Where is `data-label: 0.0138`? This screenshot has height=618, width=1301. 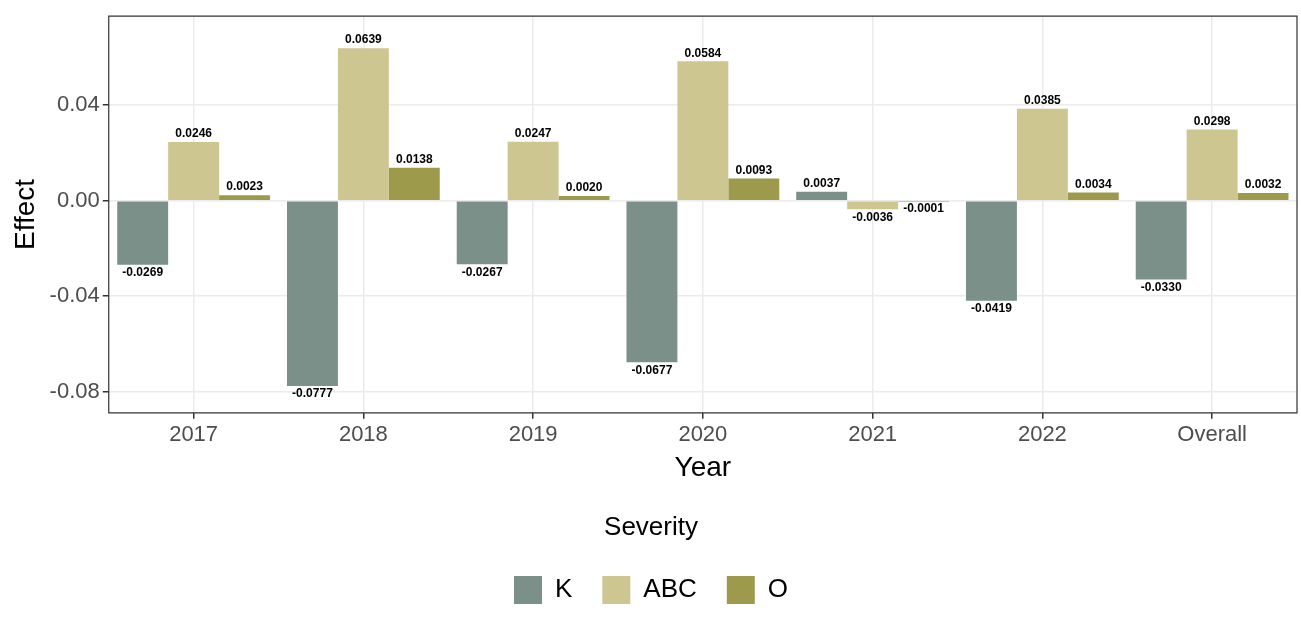 data-label: 0.0138 is located at coordinates (414, 159).